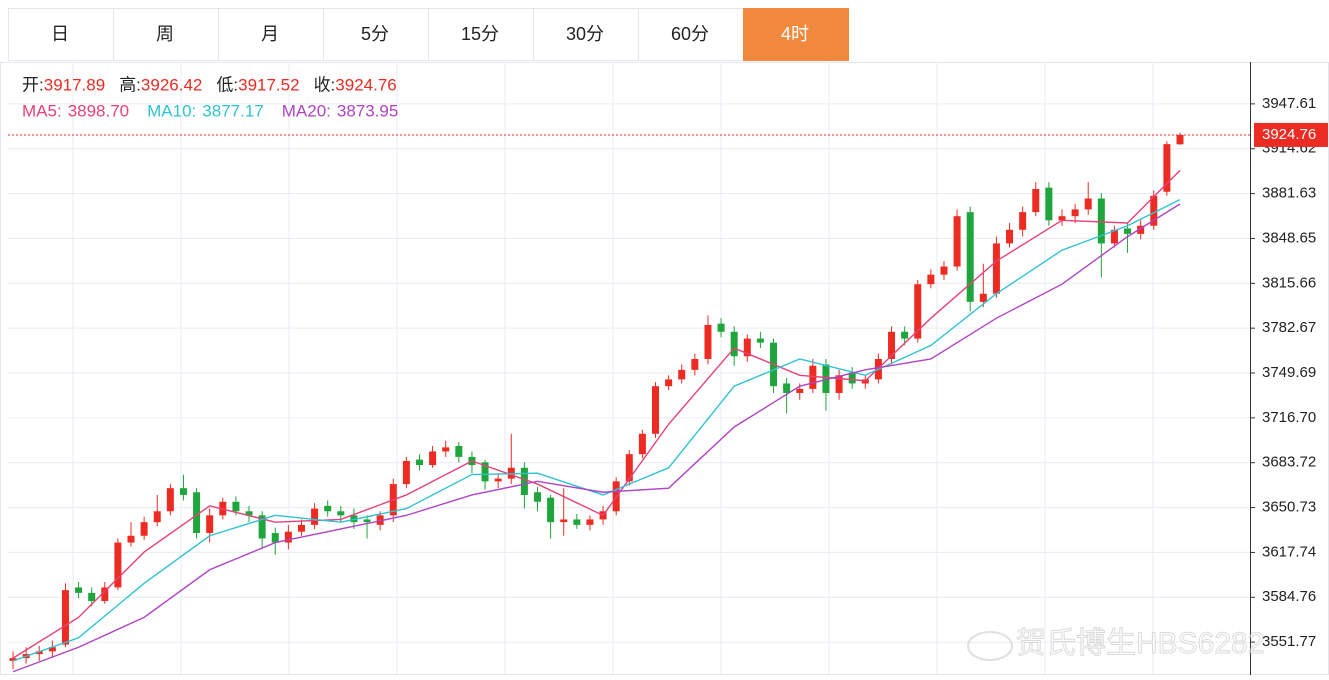 This screenshot has width=1329, height=680. What do you see at coordinates (365, 84) in the screenshot?
I see `ohlc-value: 3924.76` at bounding box center [365, 84].